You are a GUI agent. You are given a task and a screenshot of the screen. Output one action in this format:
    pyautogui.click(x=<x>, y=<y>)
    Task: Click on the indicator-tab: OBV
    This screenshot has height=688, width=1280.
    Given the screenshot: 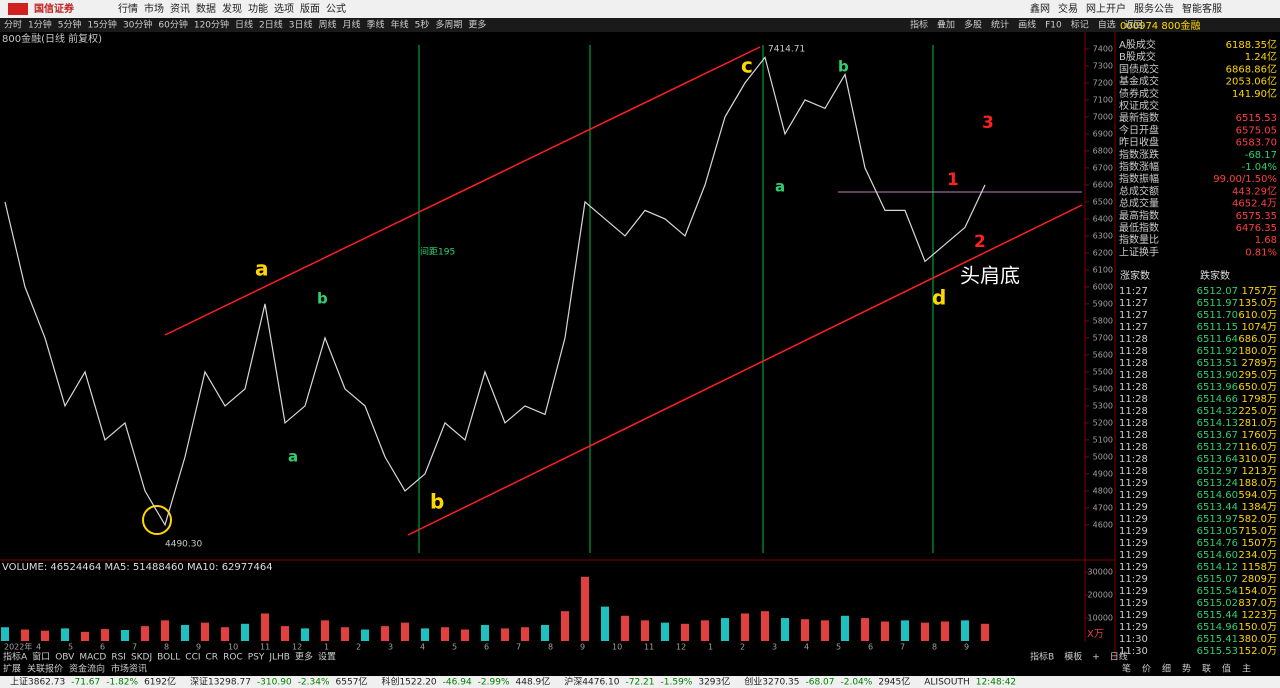 What is the action you would take?
    pyautogui.click(x=65, y=658)
    